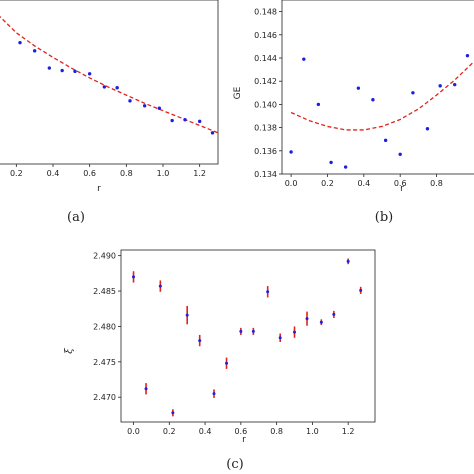 The width and height of the screenshot is (474, 474). Describe the element at coordinates (199, 173) in the screenshot. I see `panel-a-xtick-label: 1.2` at that location.